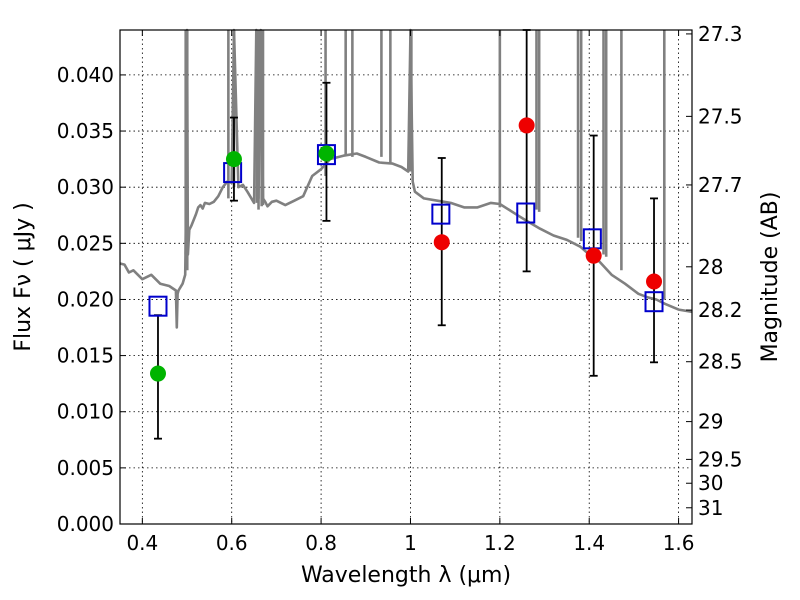 This screenshot has width=800, height=600. Describe the element at coordinates (720, 310) in the screenshot. I see `right-y-tick-label: 28.2` at that location.